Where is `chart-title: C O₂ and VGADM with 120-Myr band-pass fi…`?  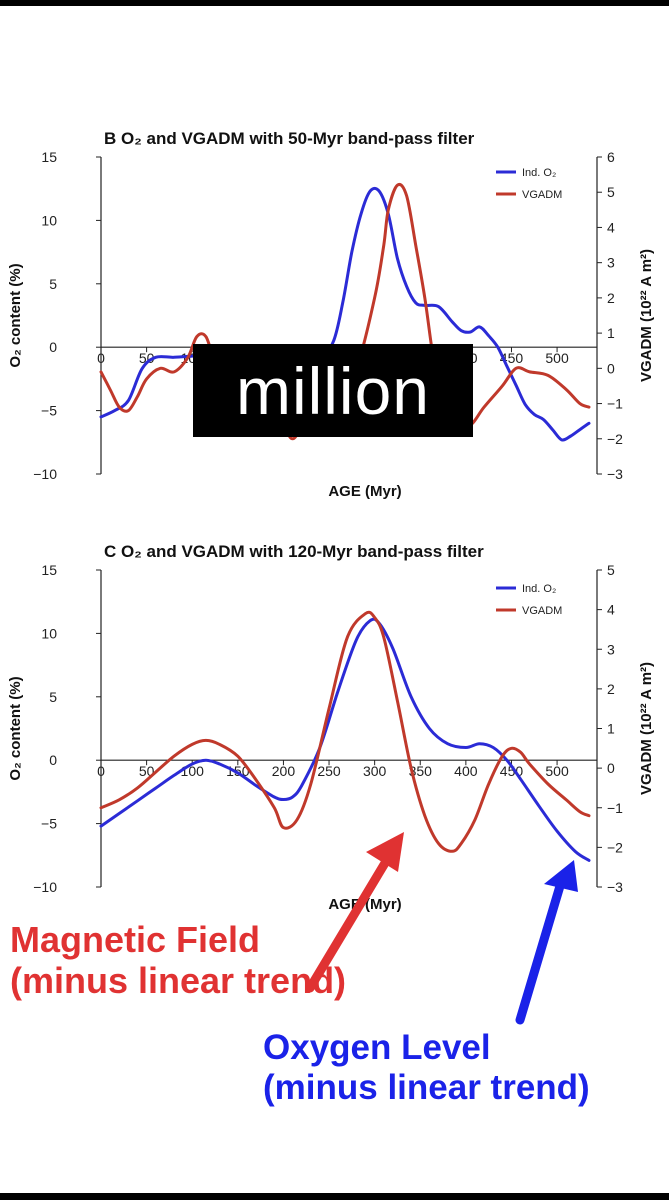 chart-title: C O₂ and VGADM with 120-Myr band-pass fi… is located at coordinates (294, 551).